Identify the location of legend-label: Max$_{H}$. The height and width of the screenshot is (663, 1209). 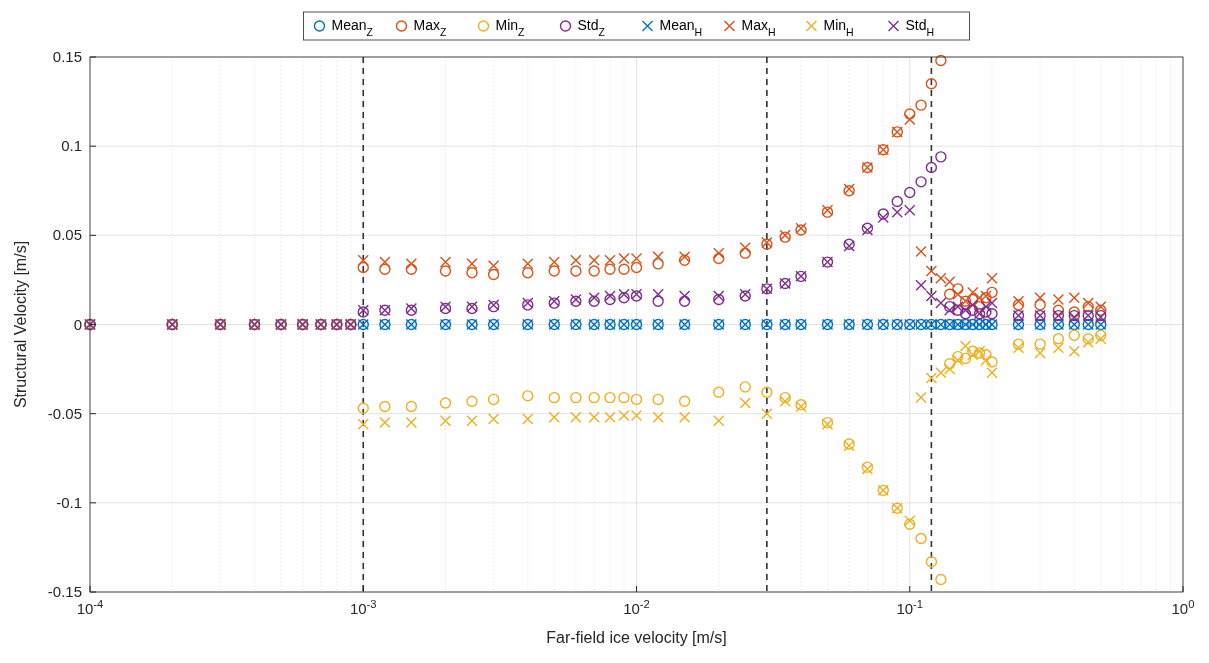
(758, 27).